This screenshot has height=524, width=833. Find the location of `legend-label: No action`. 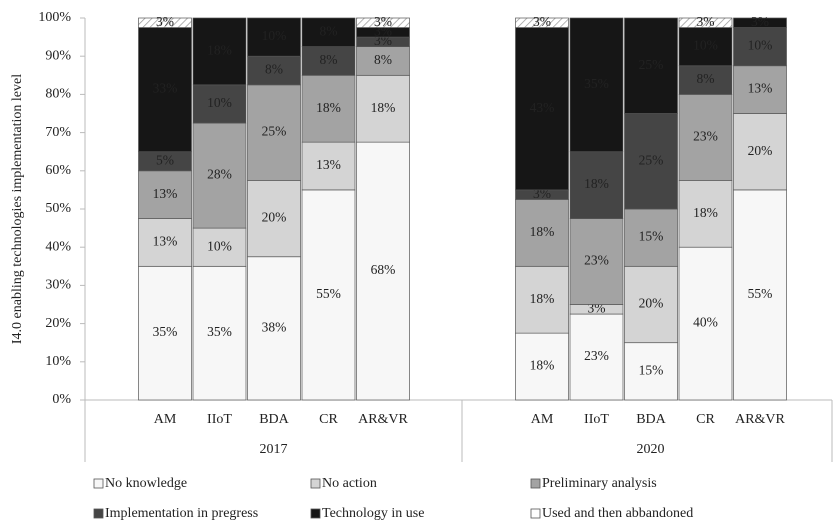

legend-label: No action is located at coordinates (349, 483).